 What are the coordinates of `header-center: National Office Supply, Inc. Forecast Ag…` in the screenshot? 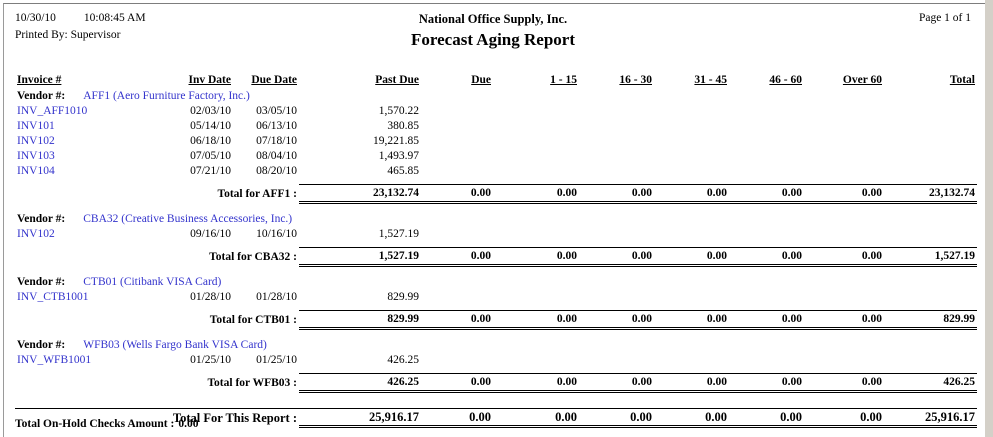 It's located at (493, 31).